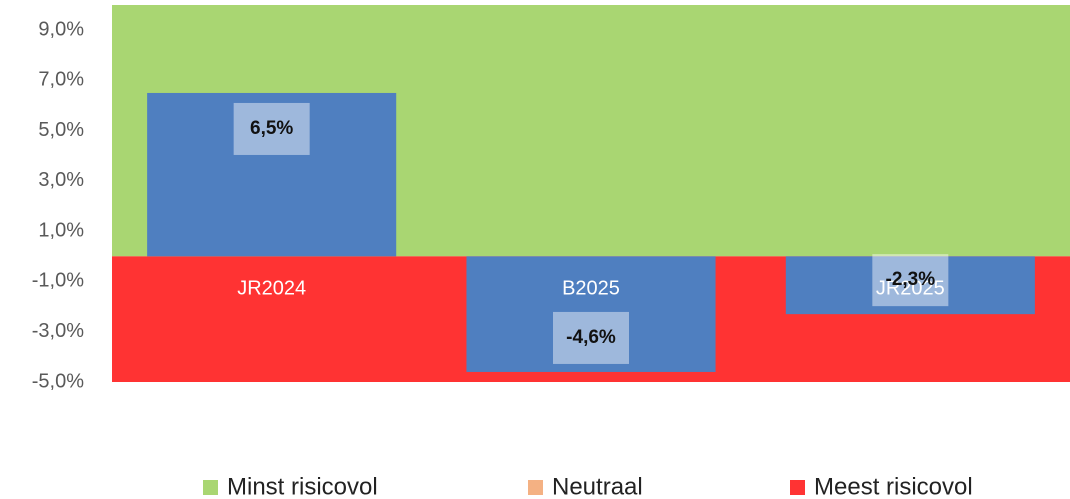  Describe the element at coordinates (61, 80) in the screenshot. I see `y-tick-label: 7,0%` at that location.